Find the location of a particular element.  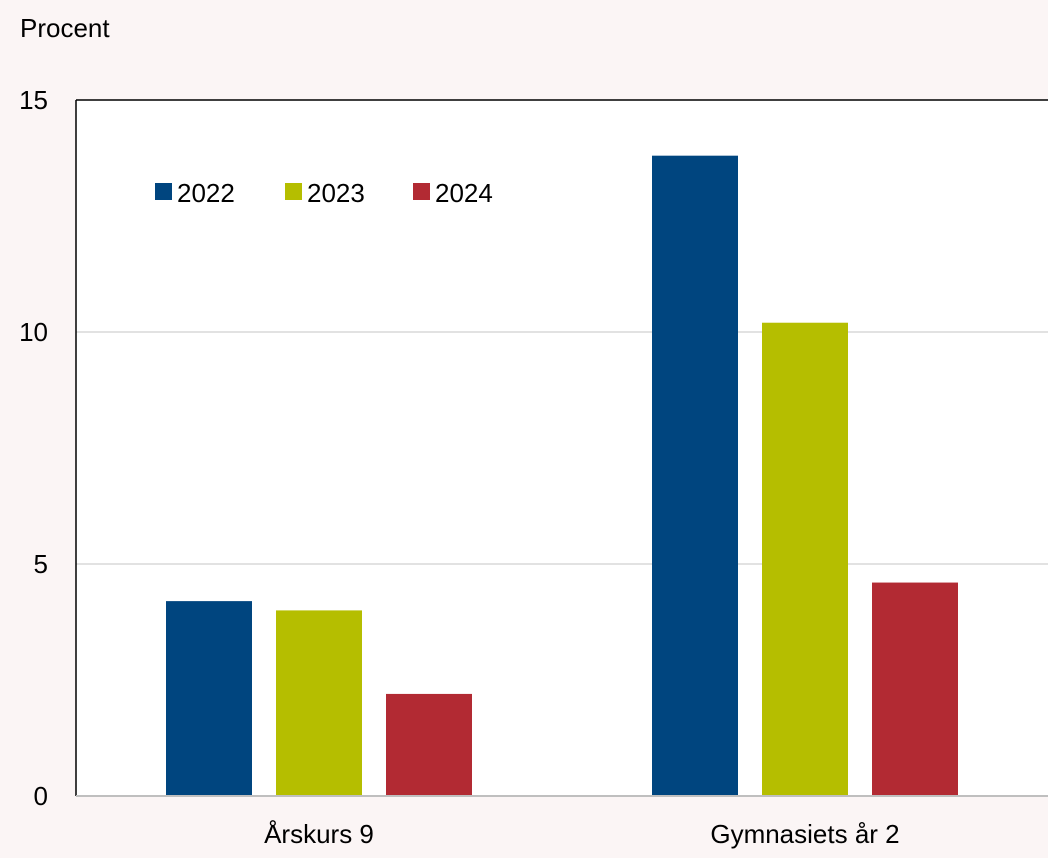

y-tick-label: 10 is located at coordinates (33, 332).